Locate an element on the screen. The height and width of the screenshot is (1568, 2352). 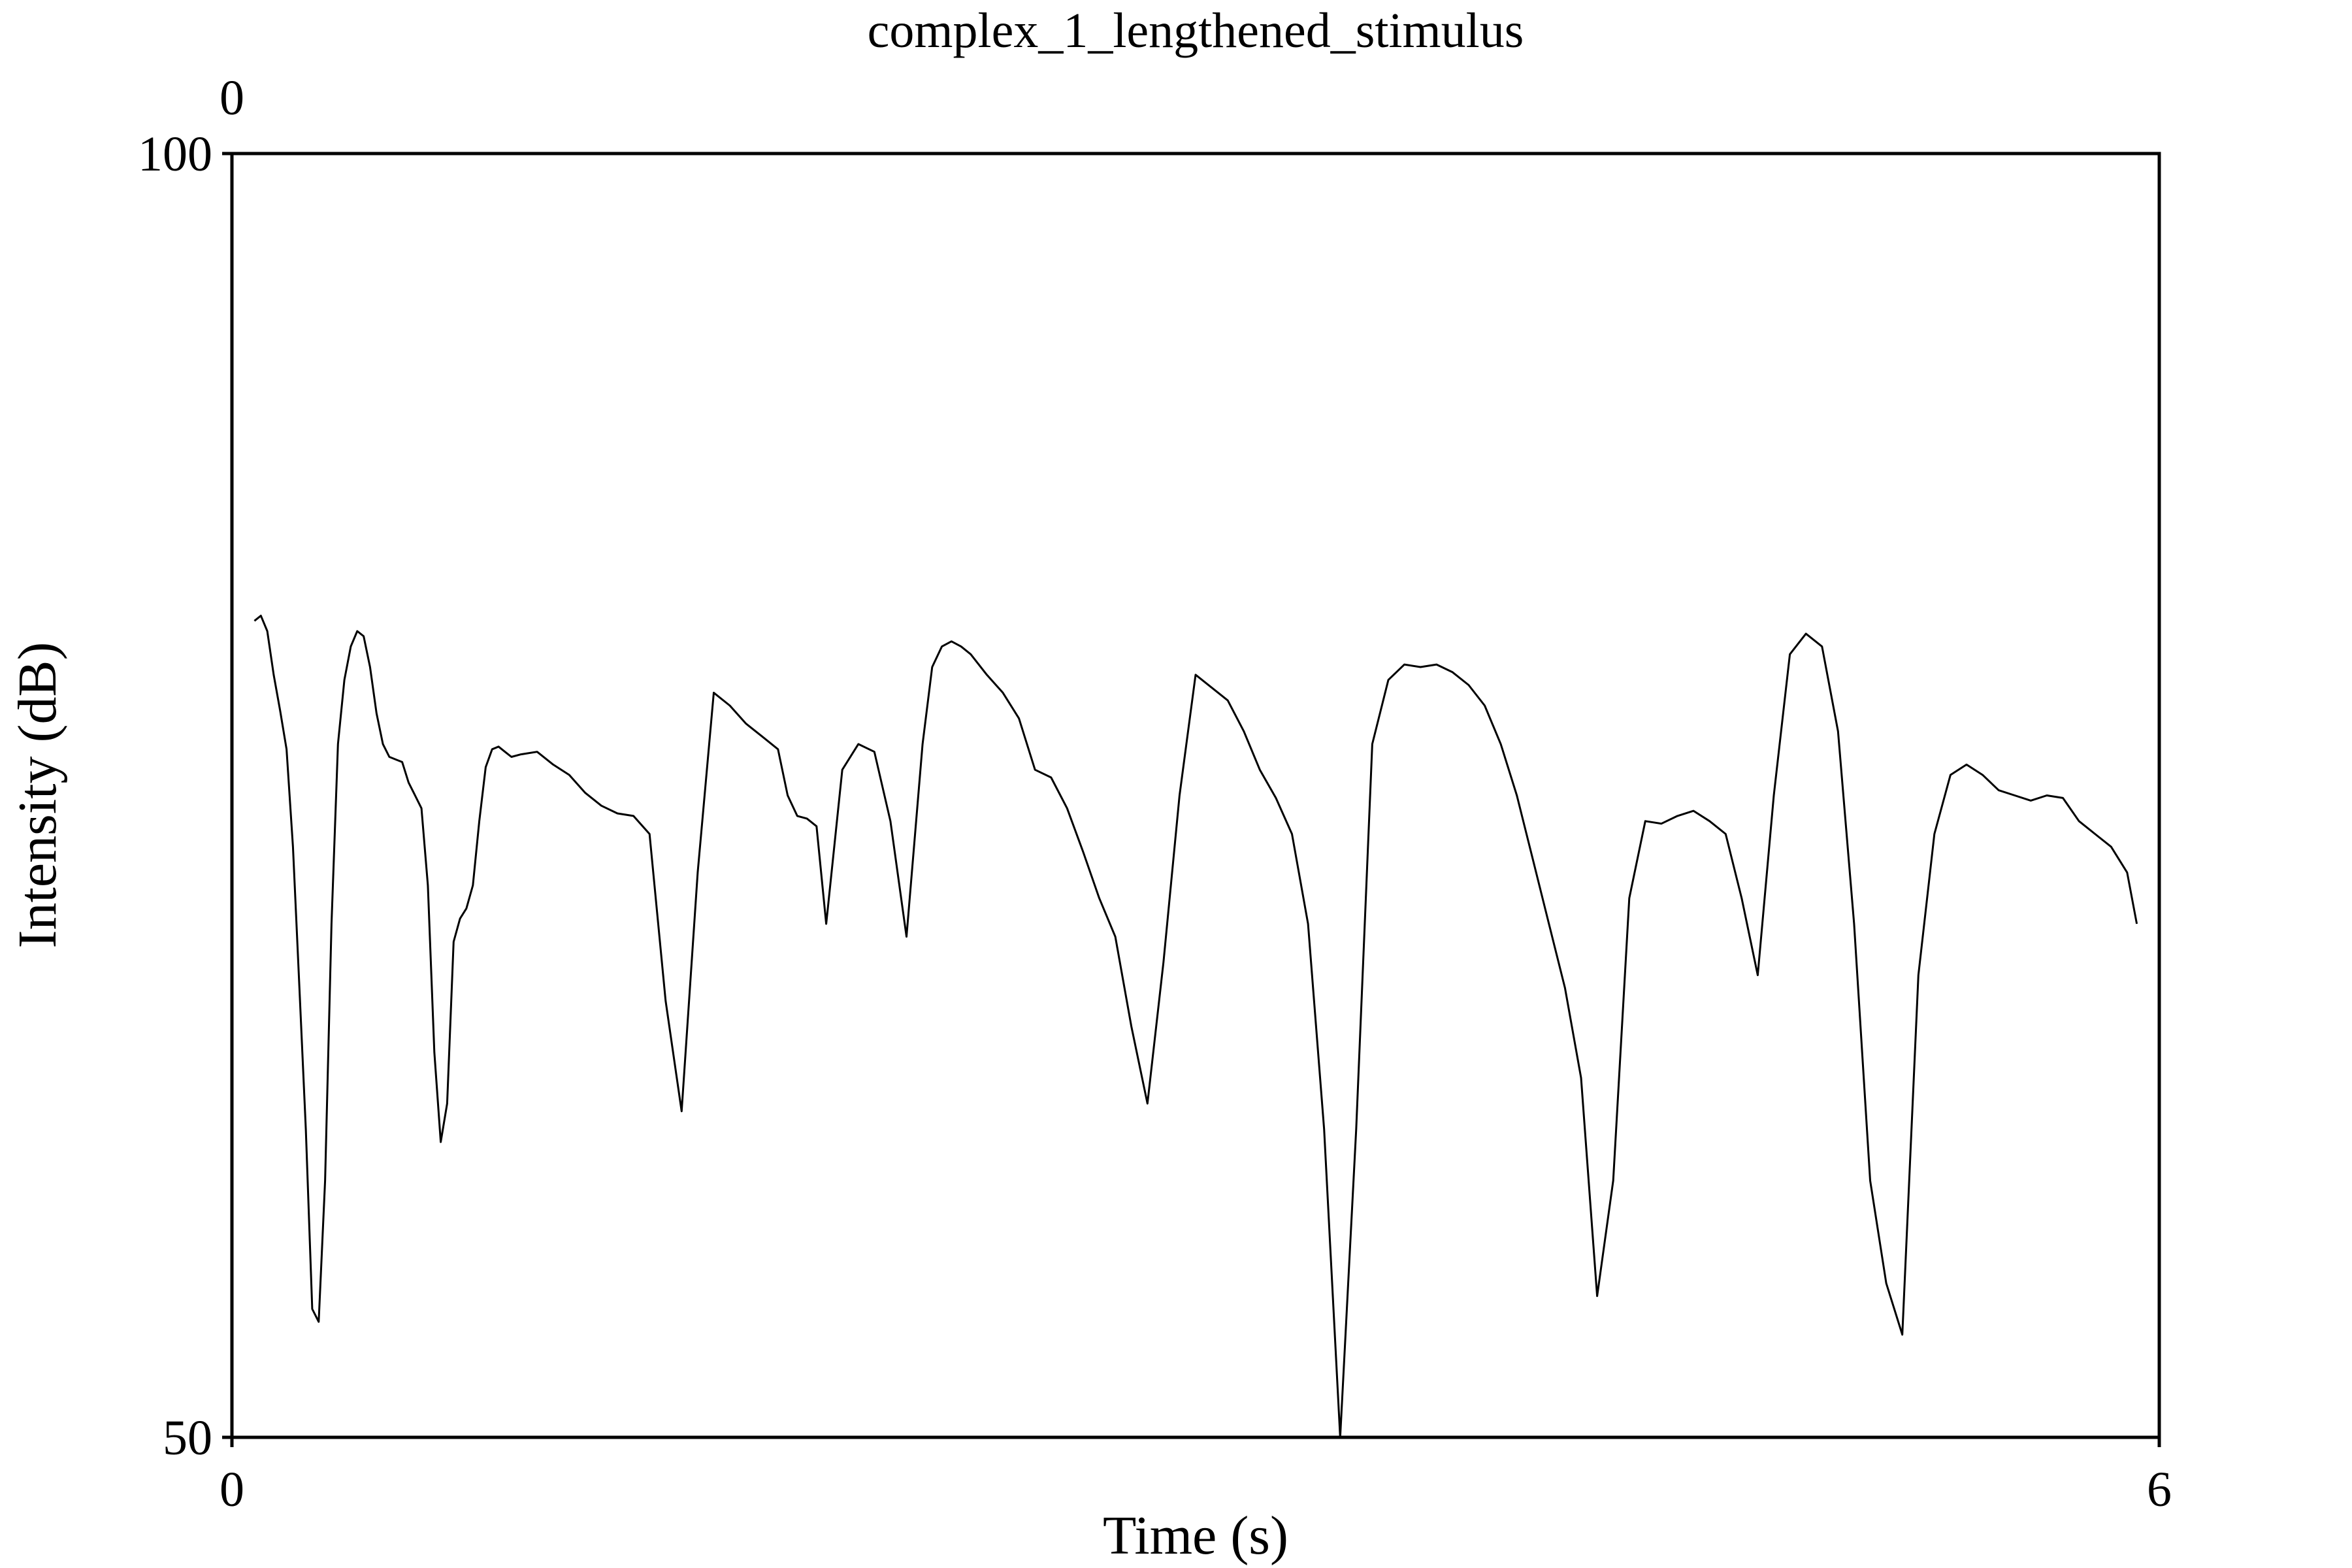
y-tick-label-50: 50 is located at coordinates (187, 1438).